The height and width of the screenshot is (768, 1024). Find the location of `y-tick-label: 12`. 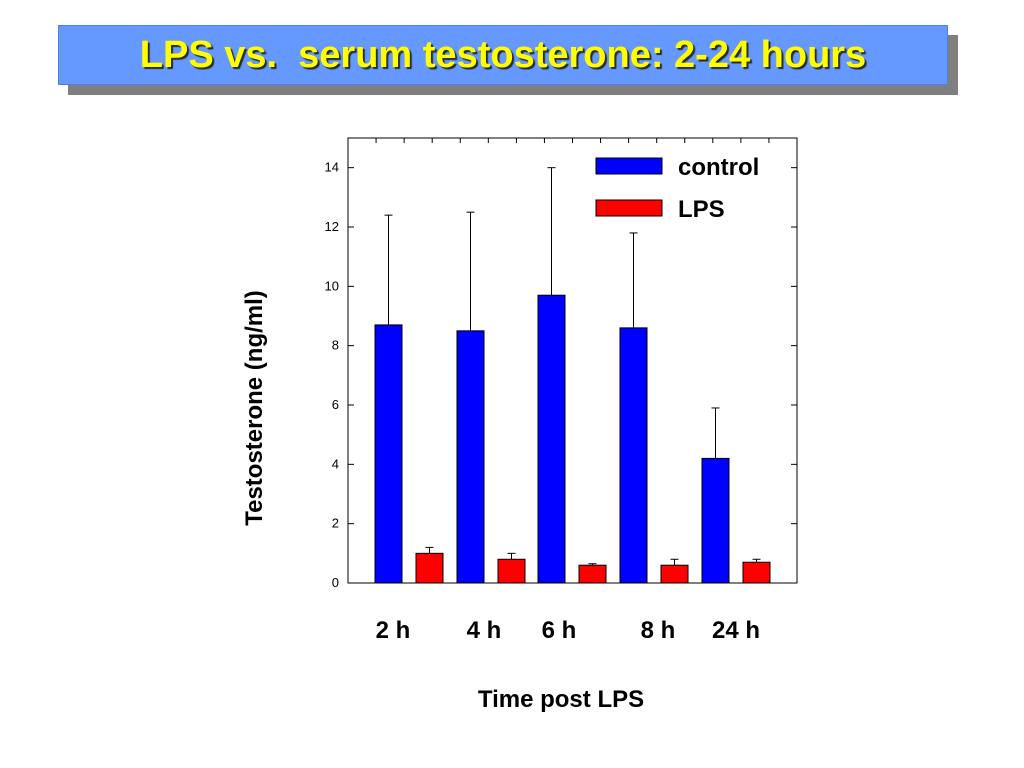

y-tick-label: 12 is located at coordinates (332, 226).